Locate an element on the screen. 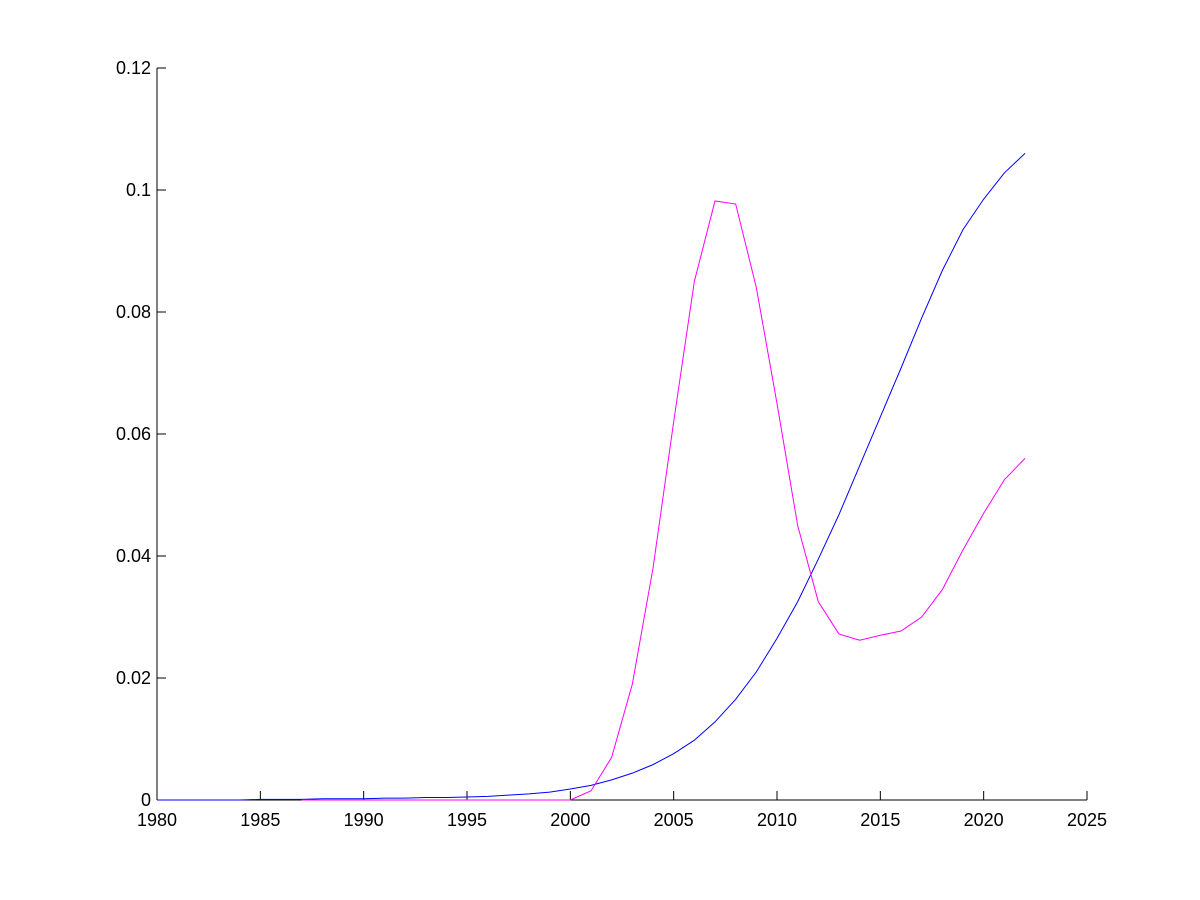 The image size is (1200, 900). x-tick-label: 2010 is located at coordinates (777, 820).